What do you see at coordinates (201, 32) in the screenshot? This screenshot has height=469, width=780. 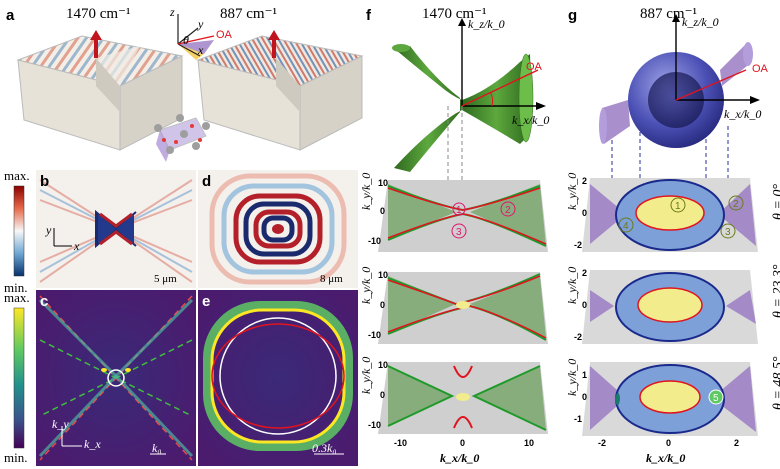 I see `coordinate-triad: z y x θ OA` at bounding box center [201, 32].